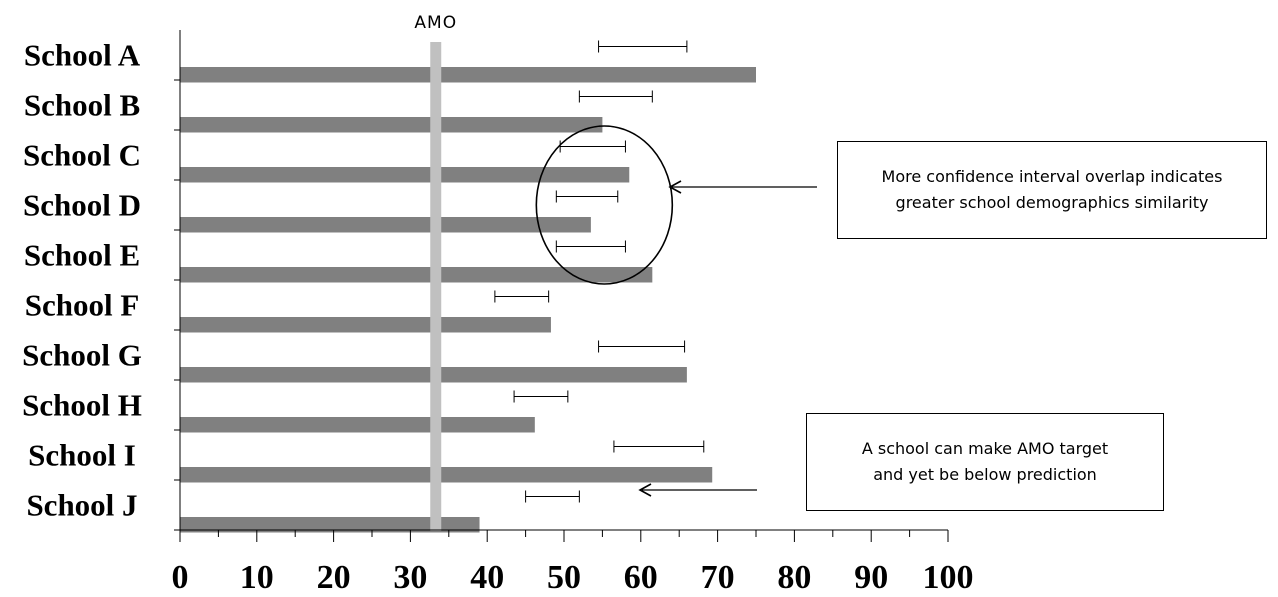 This screenshot has width=1278, height=597. I want to click on bar-school-j, so click(330, 525).